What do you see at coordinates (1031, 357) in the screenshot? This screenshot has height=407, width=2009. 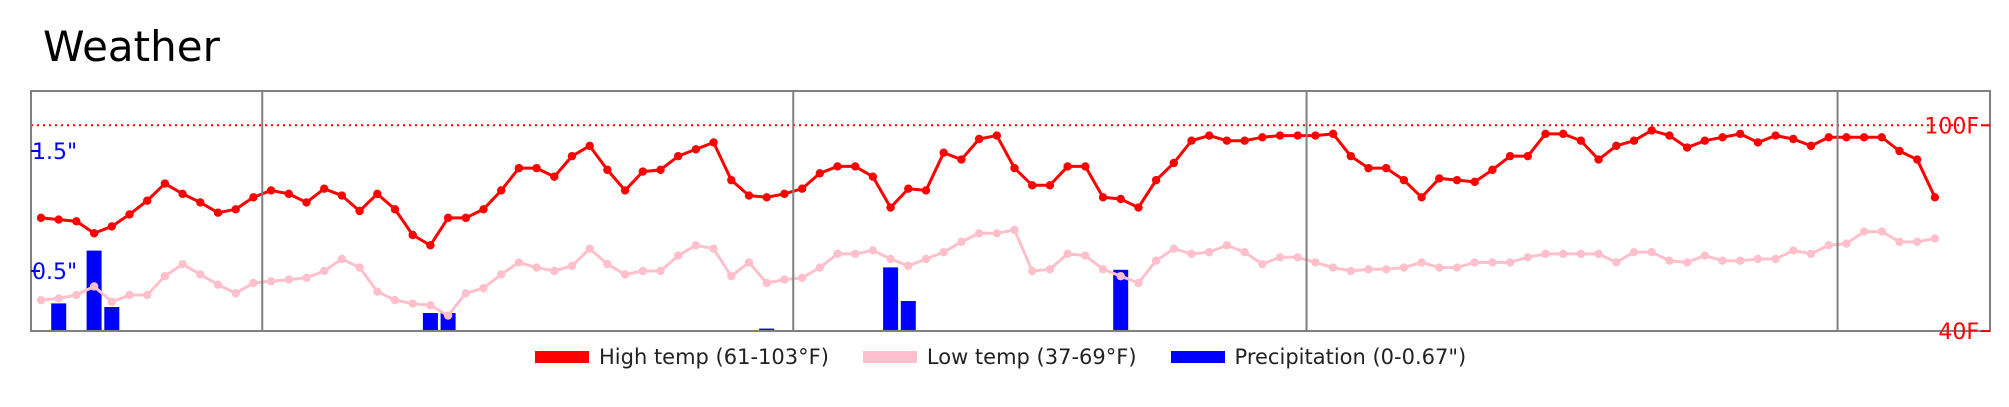 I see `legend-label-low: Low temp (37-69°F)` at bounding box center [1031, 357].